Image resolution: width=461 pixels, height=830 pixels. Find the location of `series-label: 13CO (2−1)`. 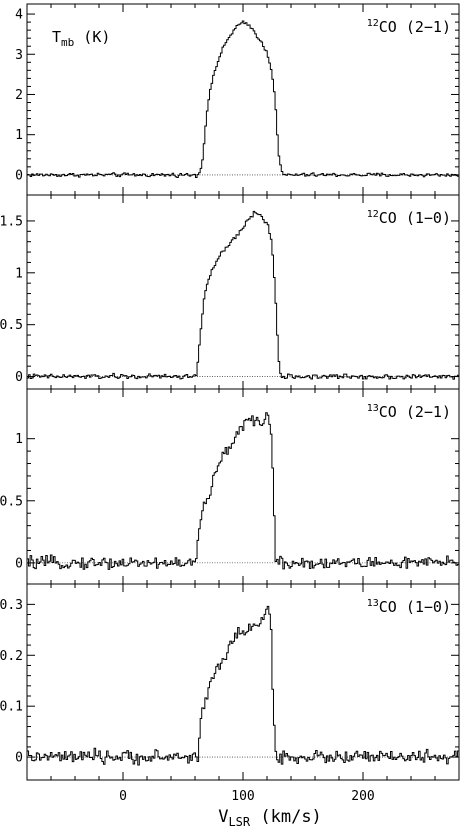

series-label: 13CO (2−1) is located at coordinates (409, 412).